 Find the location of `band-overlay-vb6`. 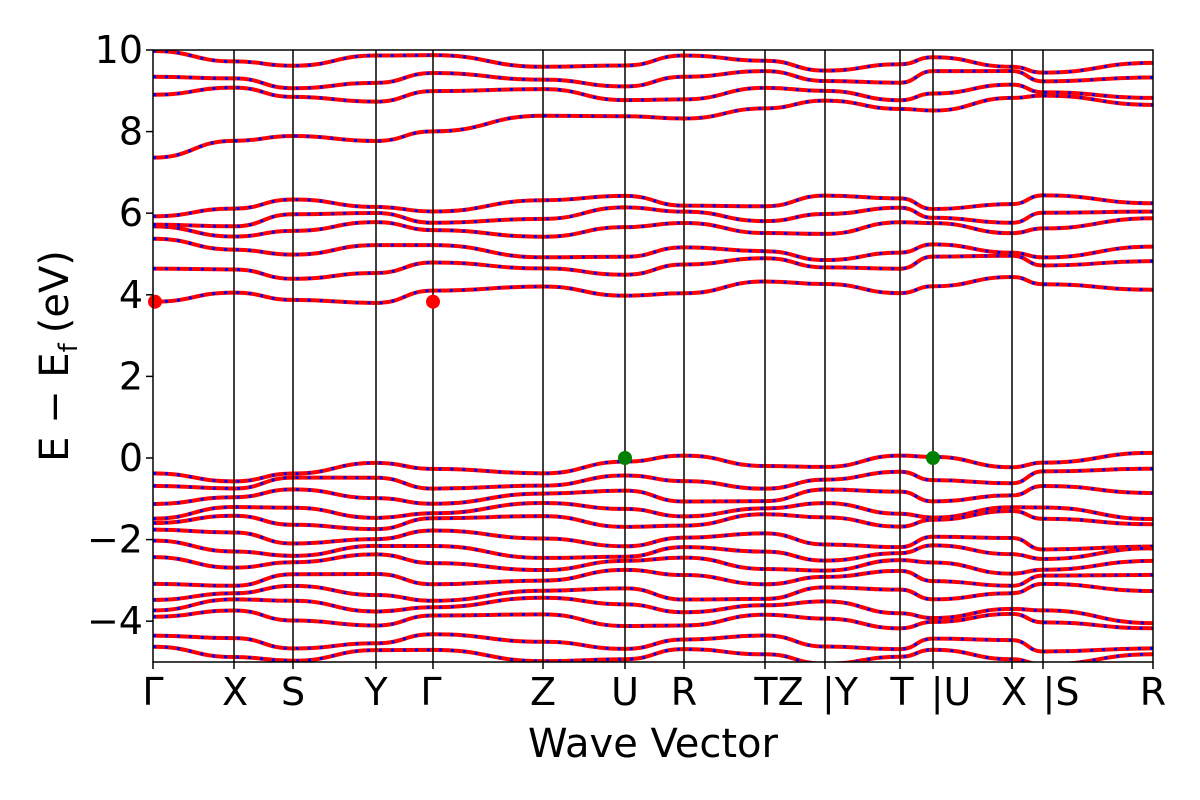

band-overlay-vb6 is located at coordinates (653, 539).